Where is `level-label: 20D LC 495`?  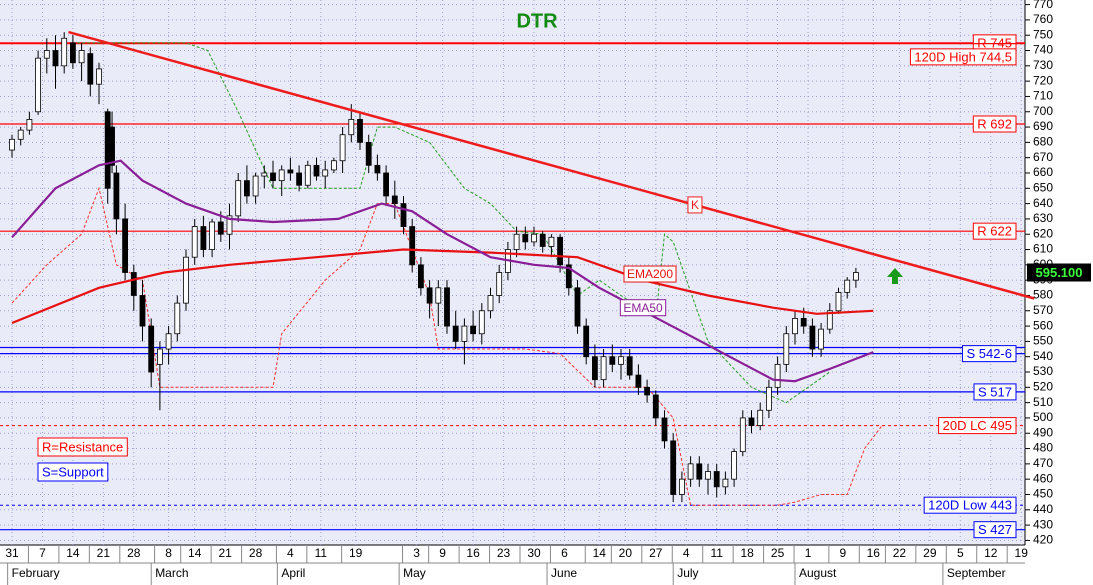
level-label: 20D LC 495 is located at coordinates (977, 425).